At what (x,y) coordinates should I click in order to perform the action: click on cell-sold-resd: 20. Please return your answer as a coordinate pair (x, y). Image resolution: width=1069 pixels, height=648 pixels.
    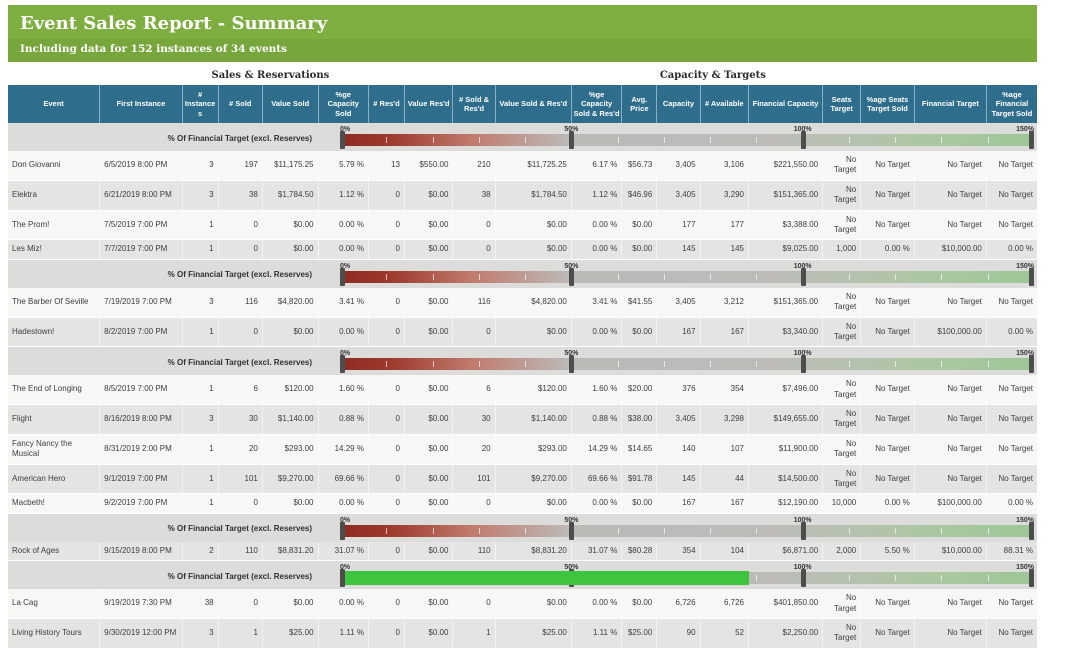
    Looking at the image, I should click on (474, 449).